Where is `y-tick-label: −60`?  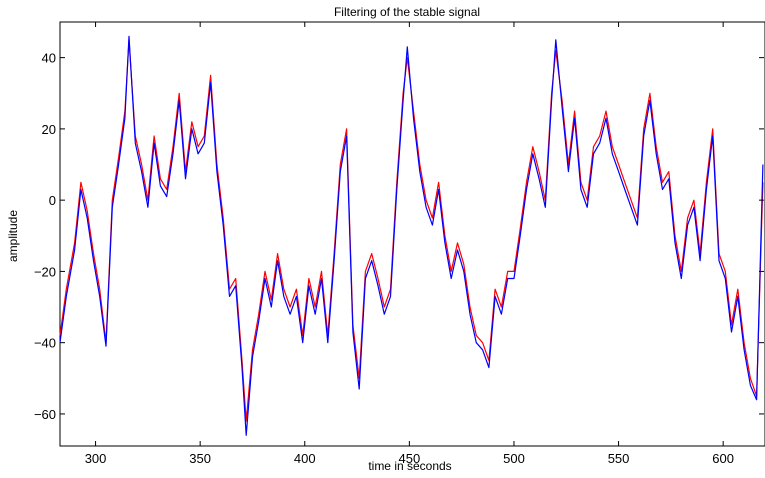
y-tick-label: −60 is located at coordinates (45, 414).